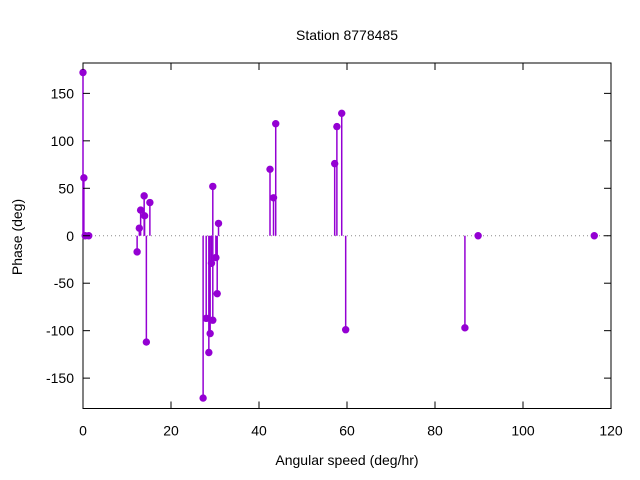  Describe the element at coordinates (83, 431) in the screenshot. I see `x-tick-label: 0` at that location.